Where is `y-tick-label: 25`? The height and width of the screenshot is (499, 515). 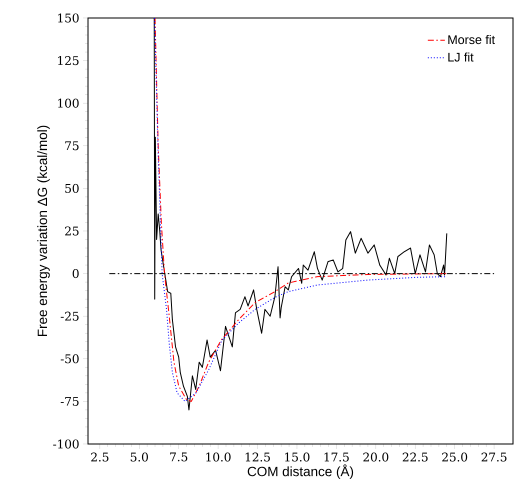 y-tick-label: 25 is located at coordinates (72, 231).